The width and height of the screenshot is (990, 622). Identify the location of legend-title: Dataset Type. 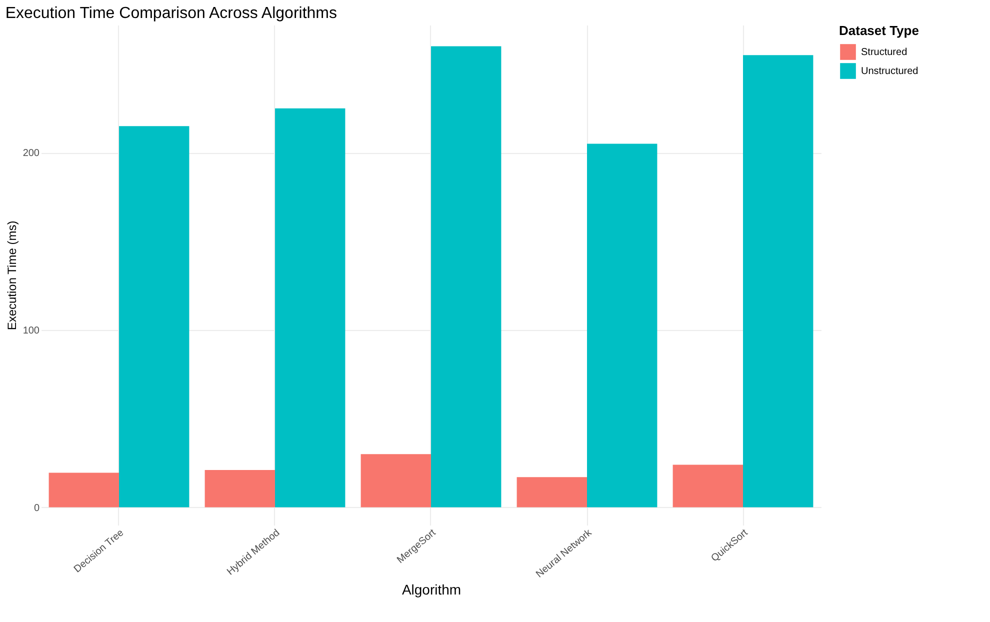
(879, 30).